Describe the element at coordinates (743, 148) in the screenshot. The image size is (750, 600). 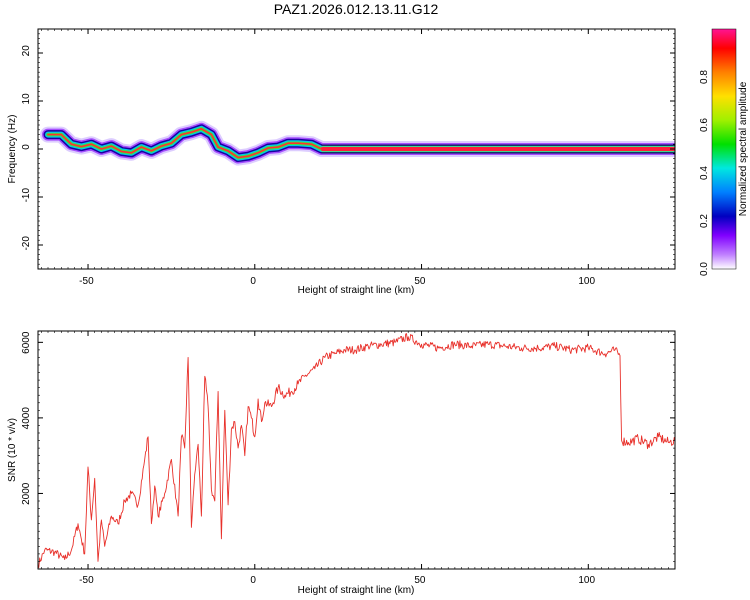
I see `colorbar-label: Normalized spectral amplitude` at that location.